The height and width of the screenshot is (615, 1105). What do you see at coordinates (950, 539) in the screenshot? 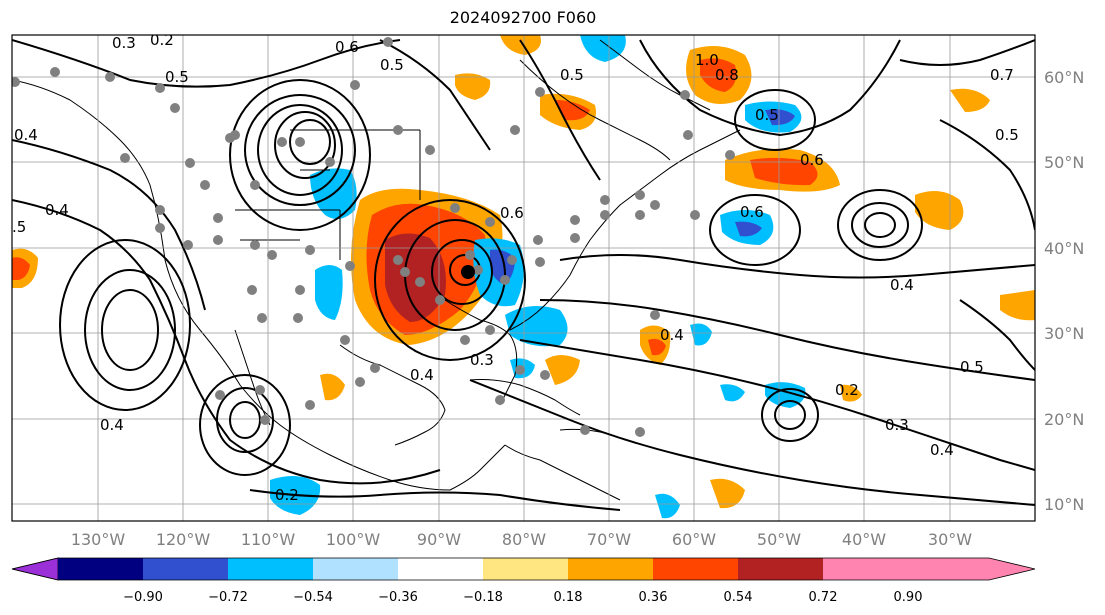
I see `svg-text: 30°W` at bounding box center [950, 539].